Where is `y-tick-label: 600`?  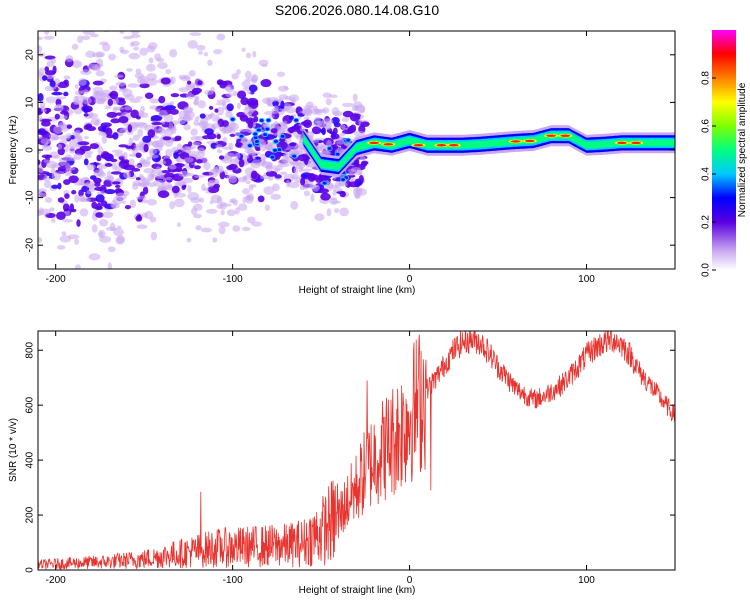 y-tick-label: 600 is located at coordinates (30, 404).